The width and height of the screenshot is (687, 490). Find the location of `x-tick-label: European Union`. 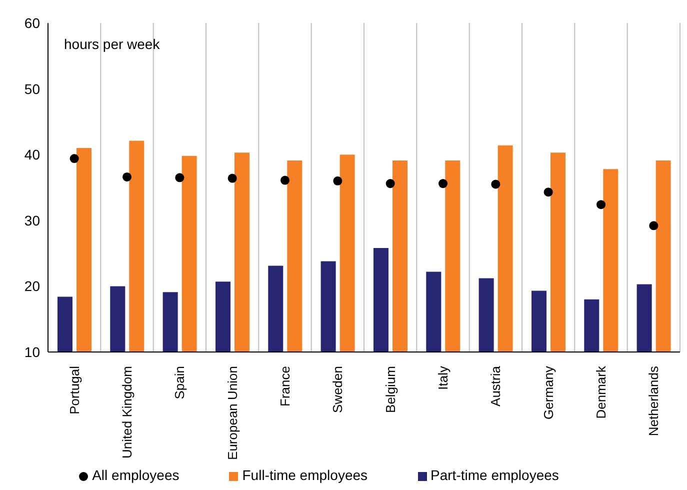

x-tick-label: European Union is located at coordinates (232, 413).